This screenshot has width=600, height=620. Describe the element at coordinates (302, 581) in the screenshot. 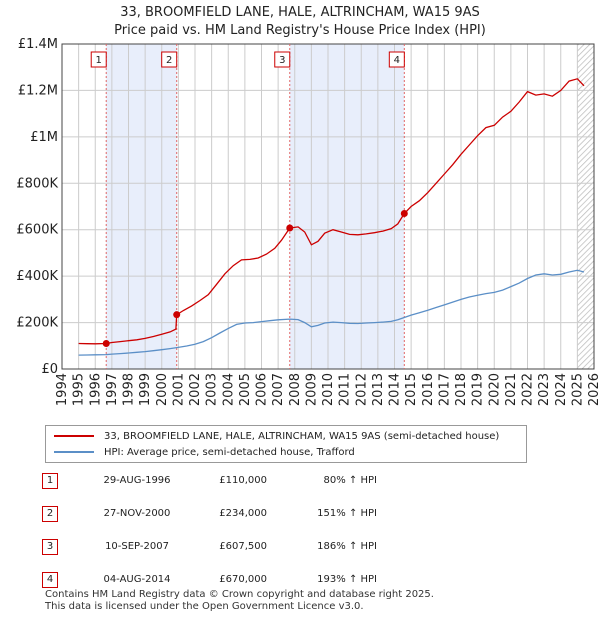

I see `sale-row: 4 04-AUG-2014 £670,000 193% ↑ HPI` at that location.